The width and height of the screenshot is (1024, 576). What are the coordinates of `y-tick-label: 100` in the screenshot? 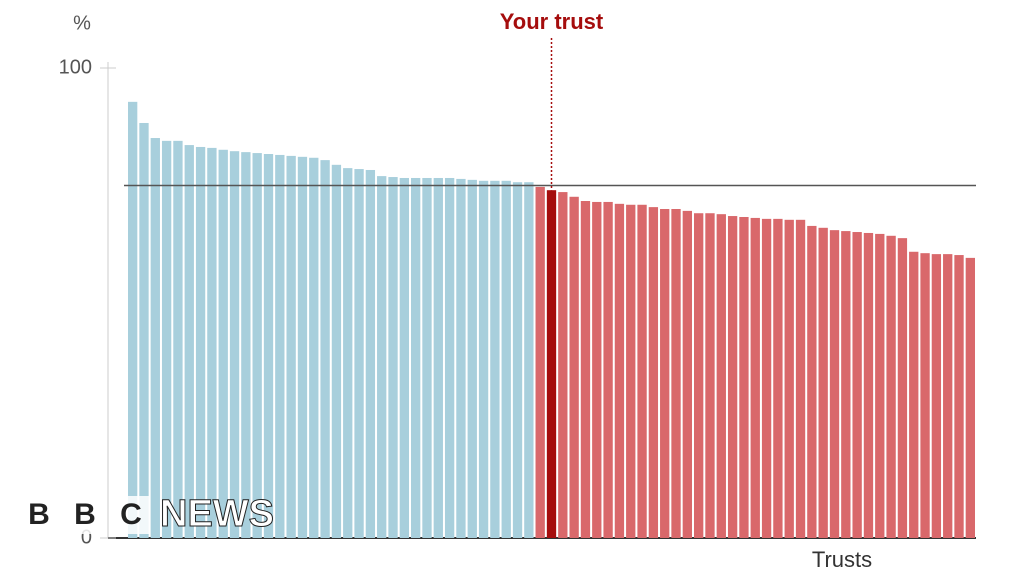 It's located at (75, 67).